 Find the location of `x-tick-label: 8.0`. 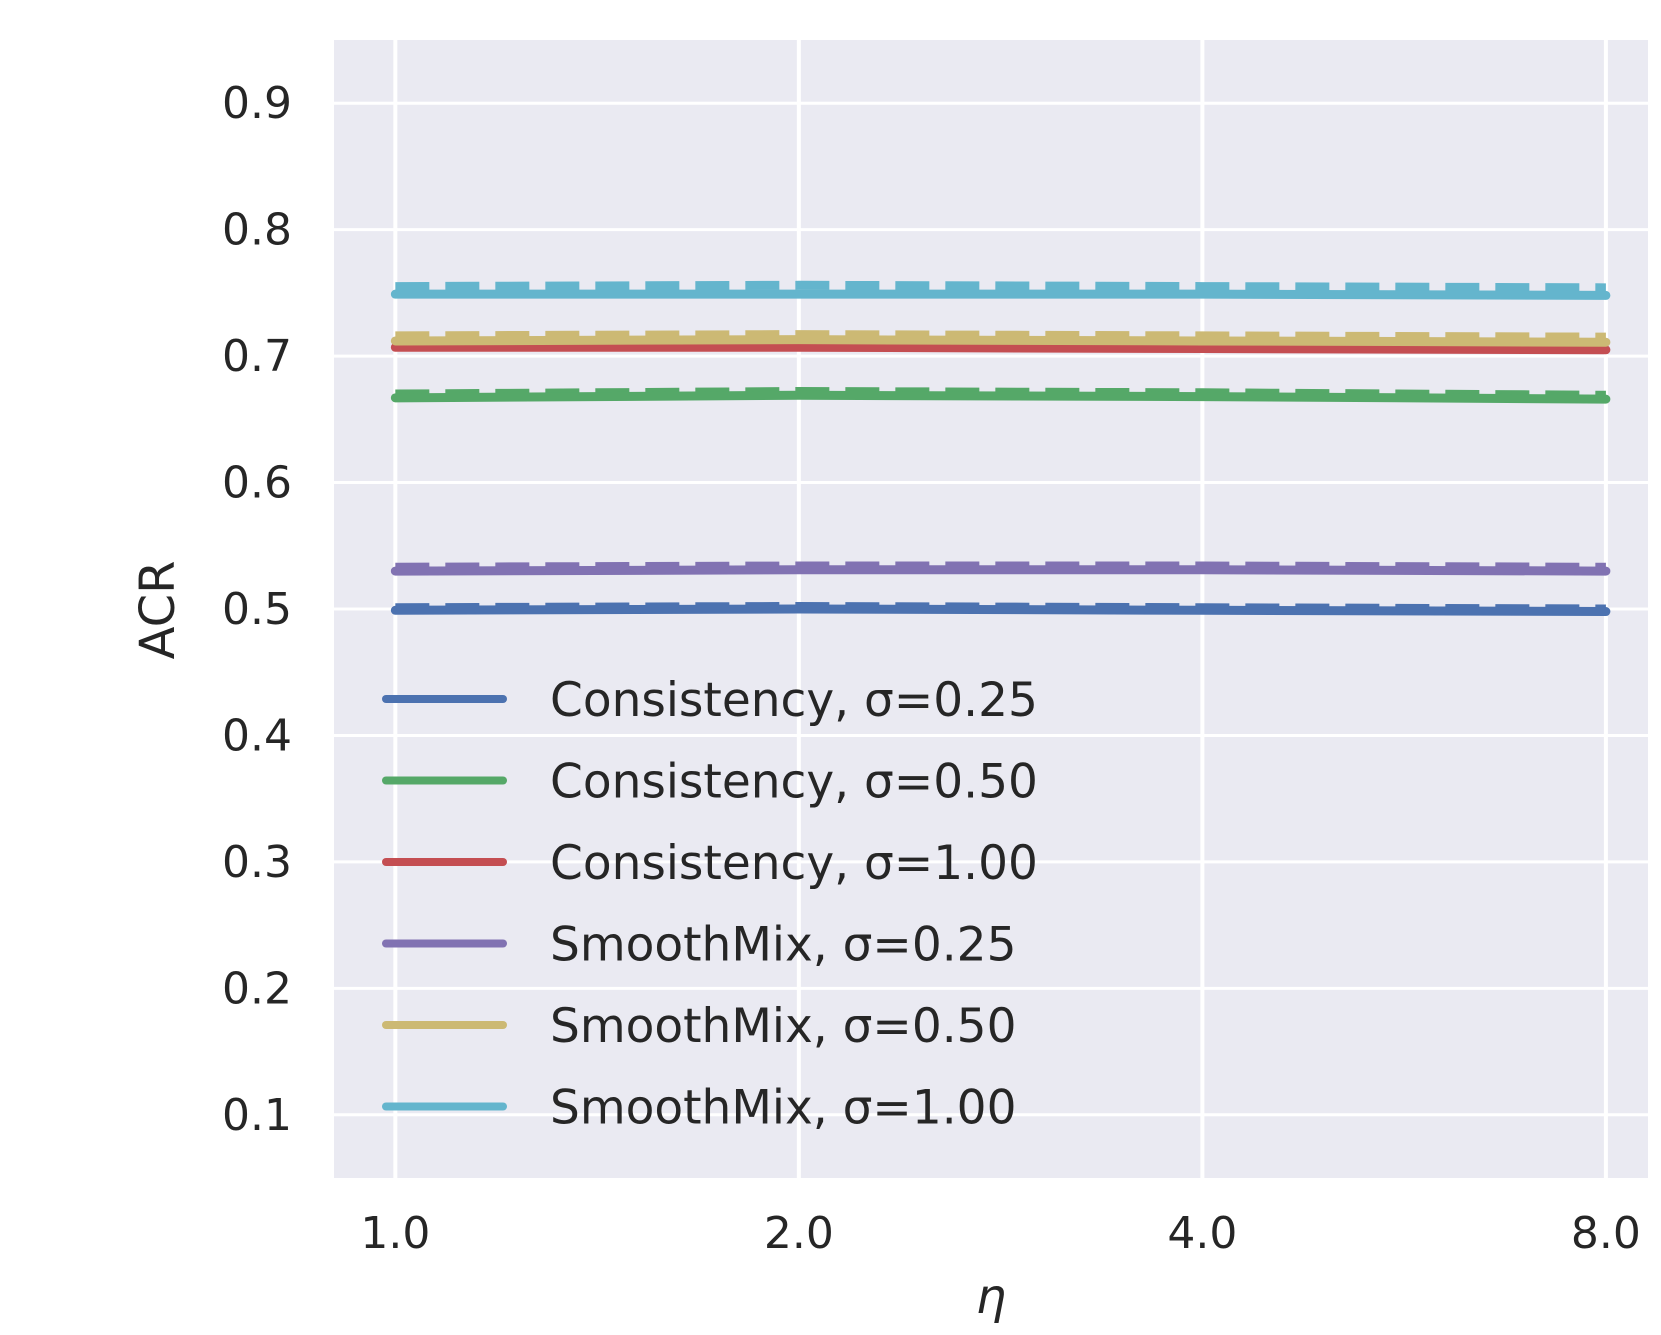

x-tick-label: 8.0 is located at coordinates (1606, 1233).